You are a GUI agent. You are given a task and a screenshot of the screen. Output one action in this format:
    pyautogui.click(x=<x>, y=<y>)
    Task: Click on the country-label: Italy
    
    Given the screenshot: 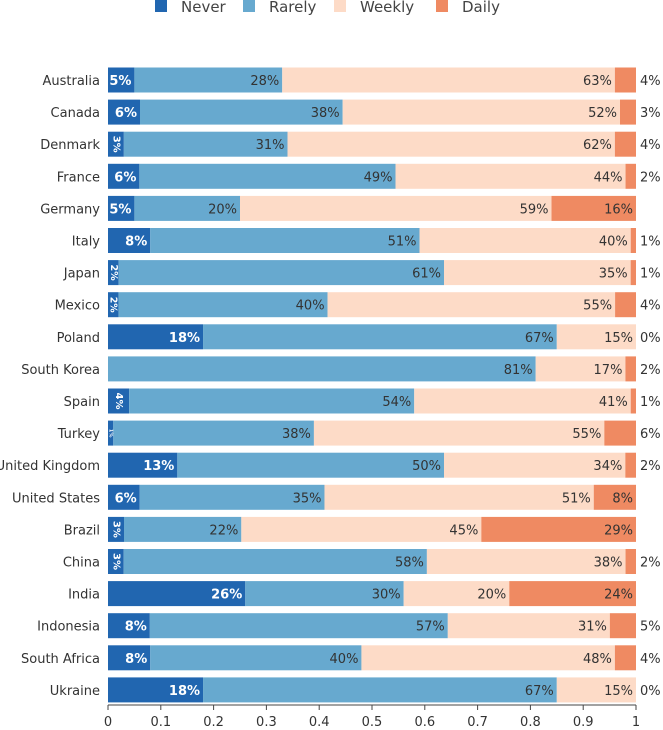 What is the action you would take?
    pyautogui.click(x=86, y=242)
    